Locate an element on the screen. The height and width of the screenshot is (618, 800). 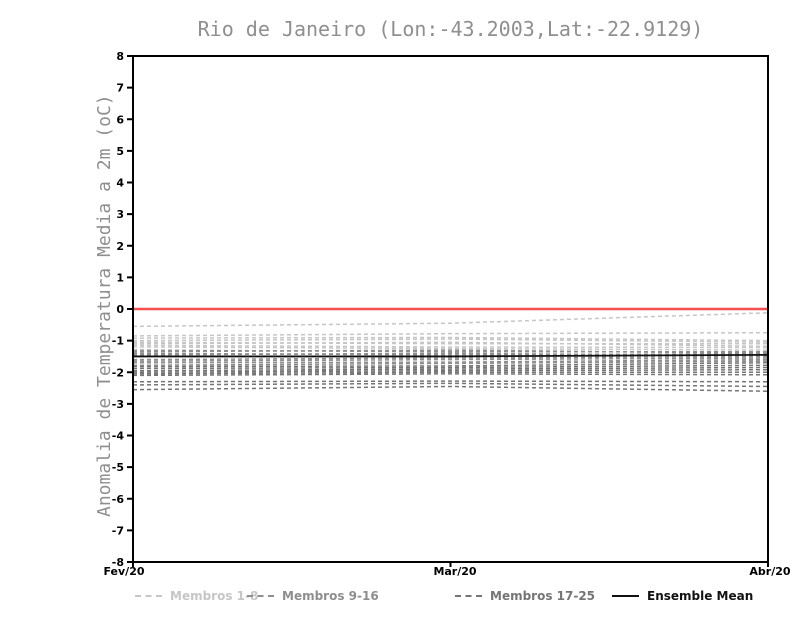
svg-text: -2 is located at coordinates (118, 372).